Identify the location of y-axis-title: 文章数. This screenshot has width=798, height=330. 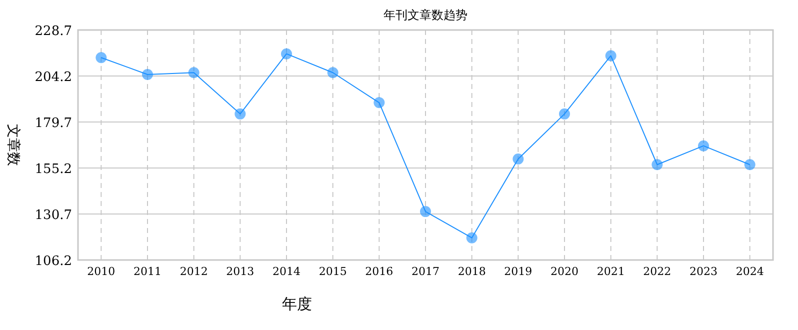
(13, 145).